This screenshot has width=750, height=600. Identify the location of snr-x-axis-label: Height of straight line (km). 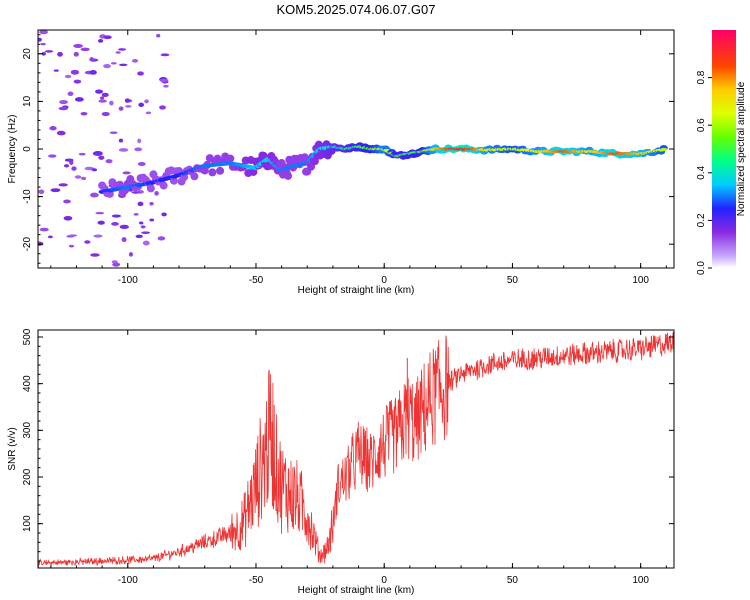
(356, 590).